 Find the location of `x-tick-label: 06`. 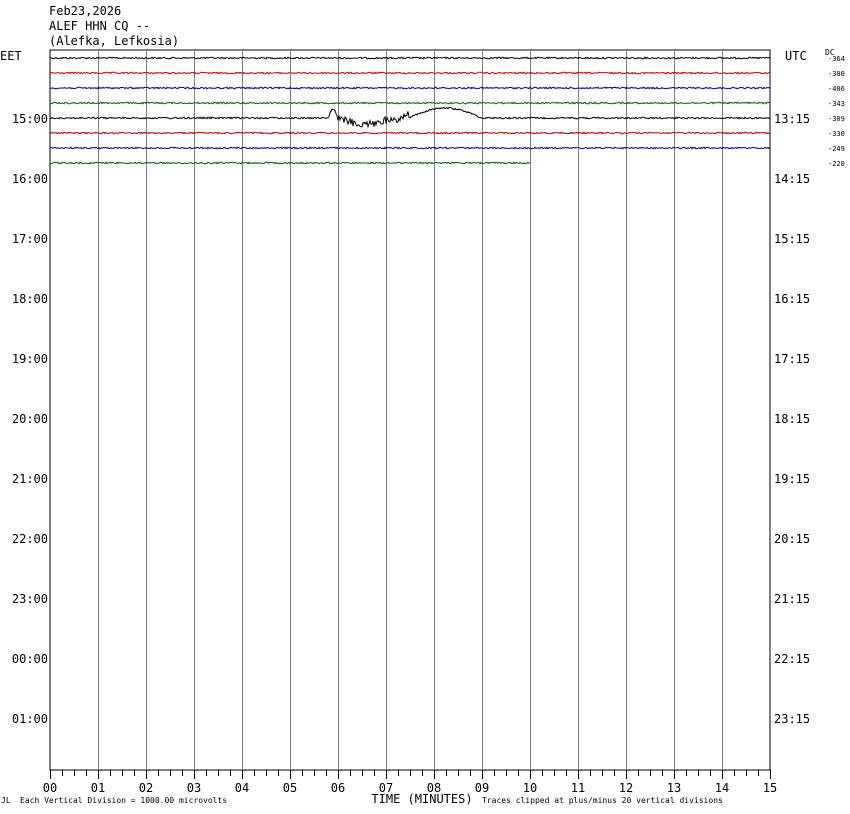

x-tick-label: 06 is located at coordinates (338, 788).